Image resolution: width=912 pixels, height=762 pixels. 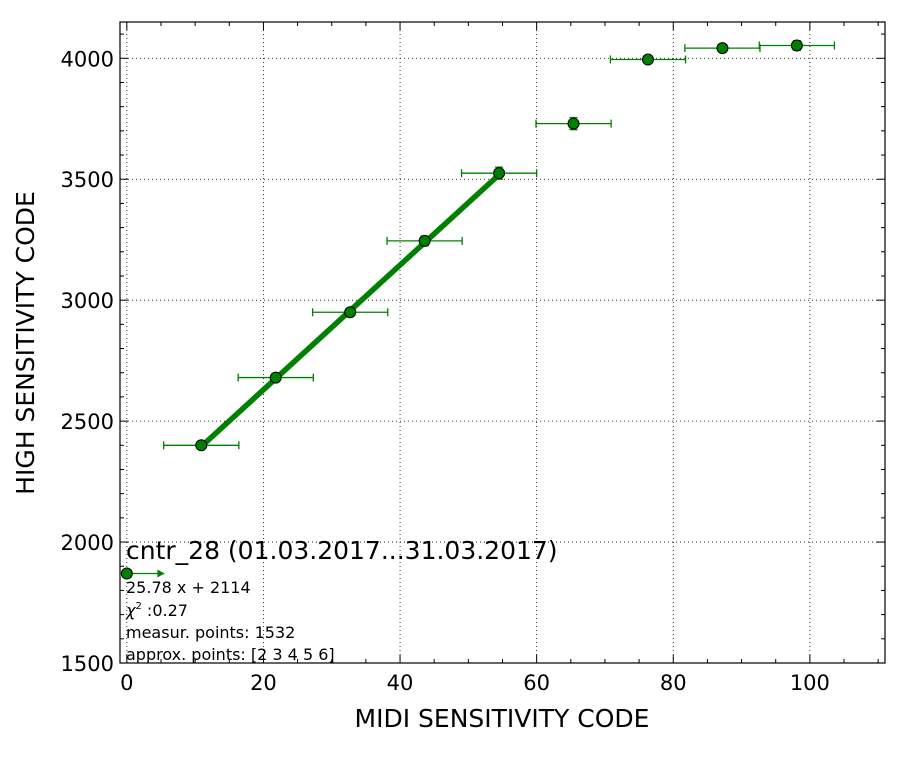 I want to click on annotation-chi-squared: χ2 :0.27, so click(x=156, y=610).